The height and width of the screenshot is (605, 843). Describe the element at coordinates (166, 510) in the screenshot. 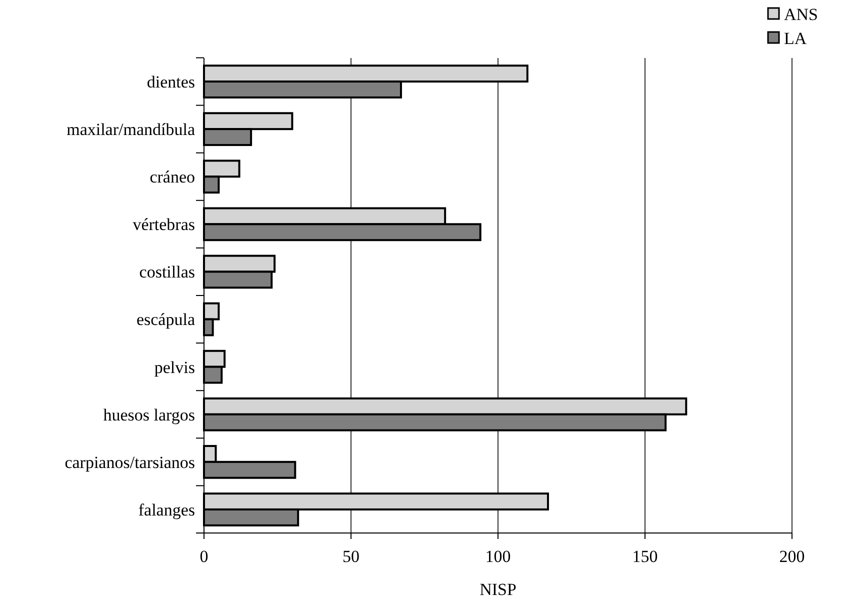

I see `y-tick-label: falanges` at that location.